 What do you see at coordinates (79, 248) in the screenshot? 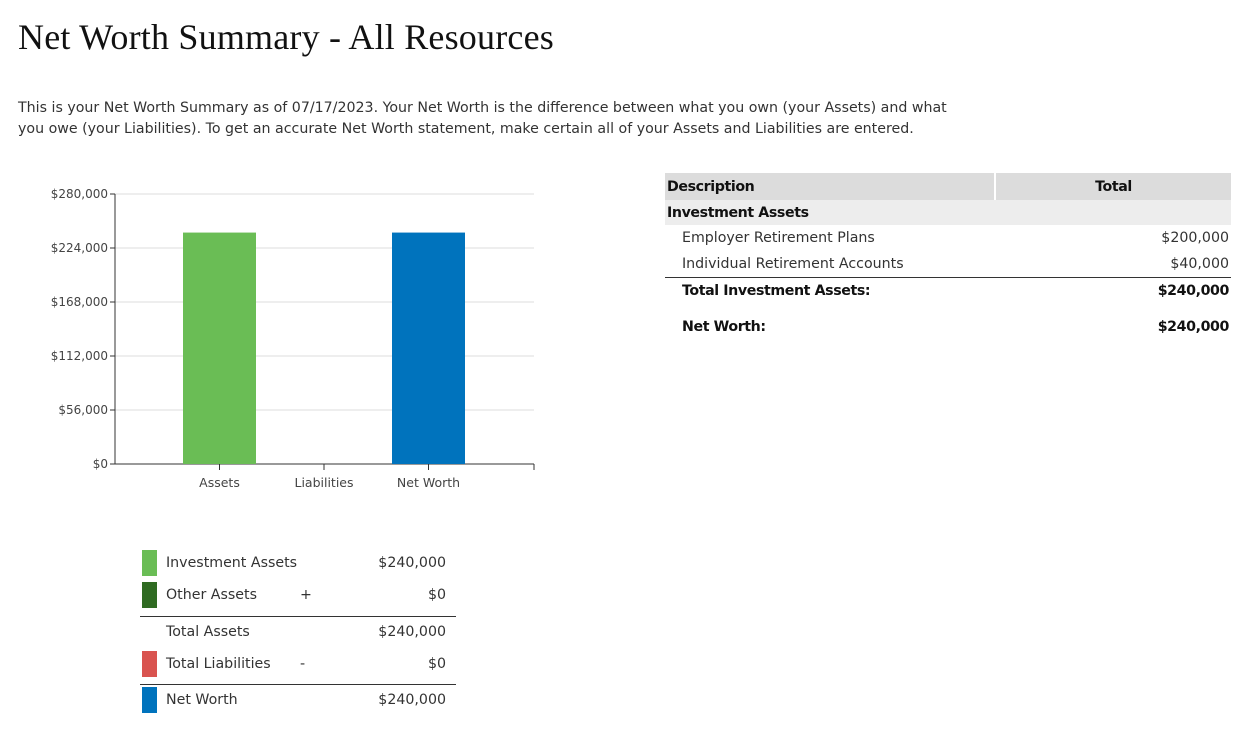
I see `y-tick-label: $224,000` at bounding box center [79, 248].